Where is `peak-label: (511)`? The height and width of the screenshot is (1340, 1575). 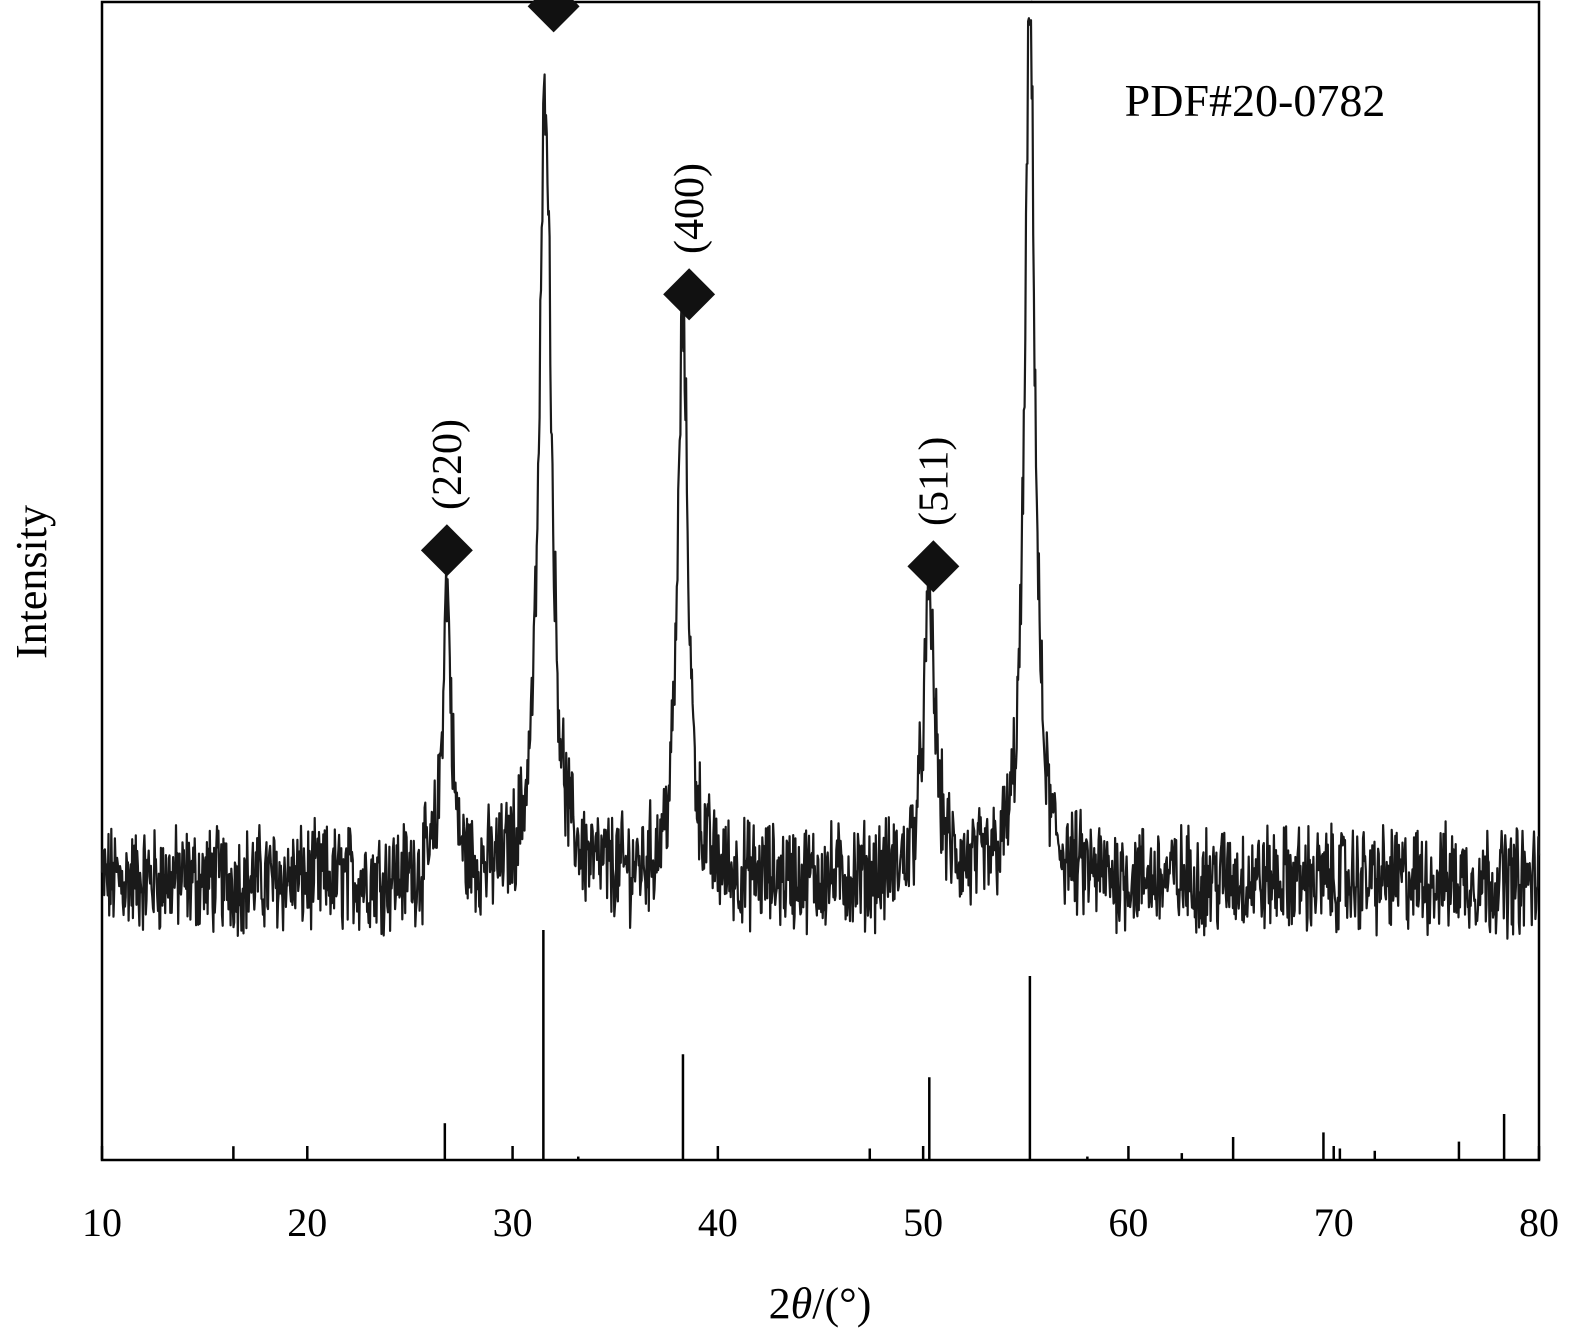
peak-label: (511) is located at coordinates (934, 481).